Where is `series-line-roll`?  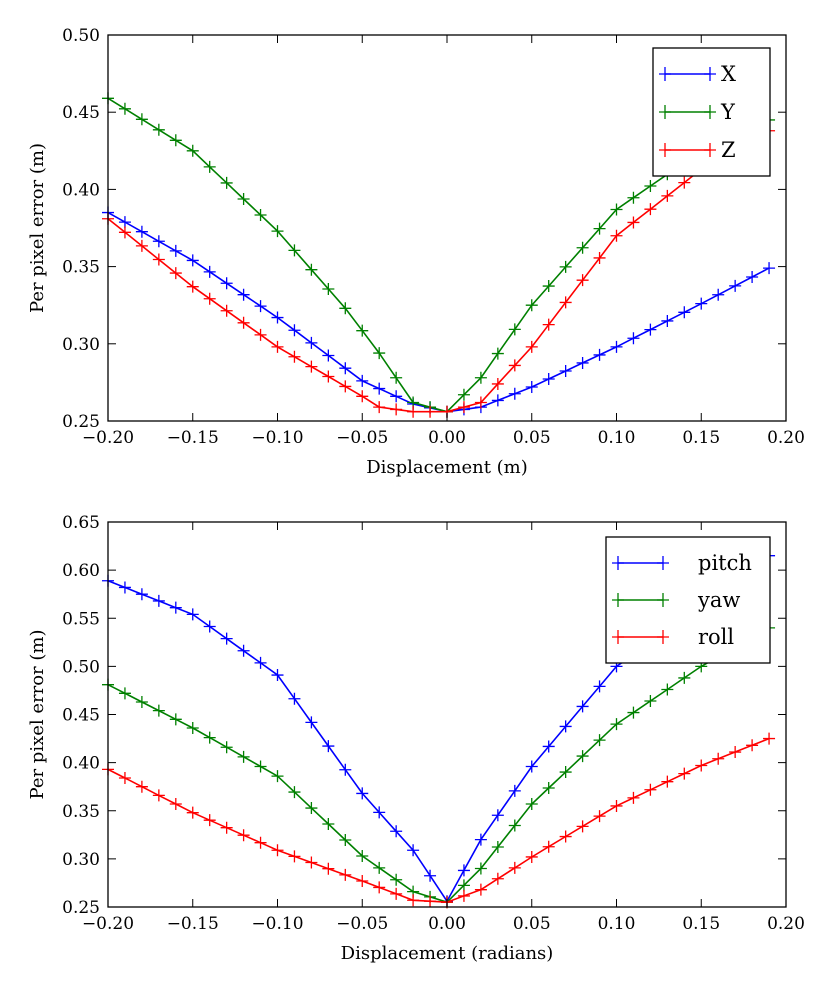
series-line-roll is located at coordinates (438, 820).